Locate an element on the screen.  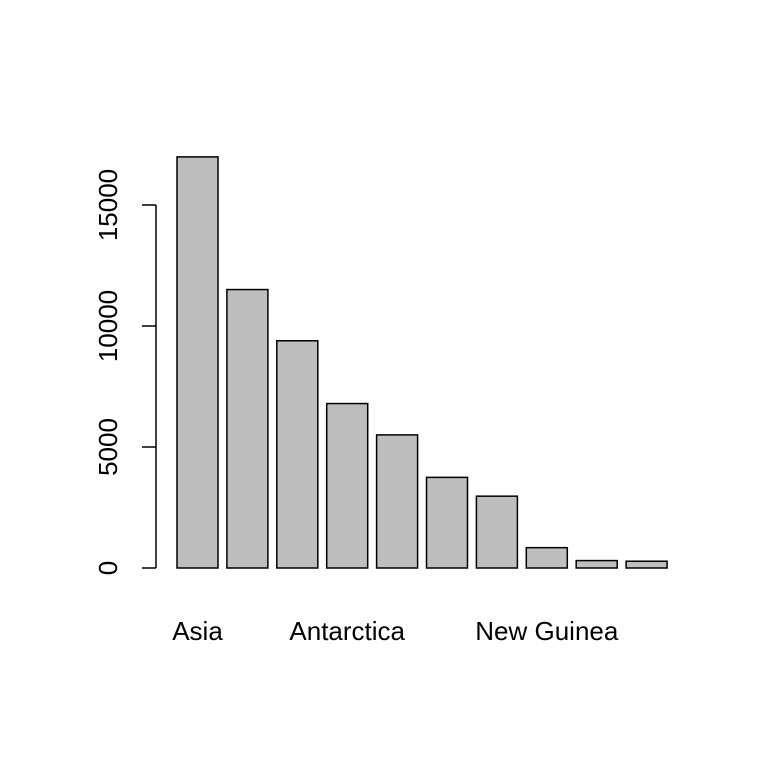
y-tick-label: 15000 is located at coordinates (108, 205).